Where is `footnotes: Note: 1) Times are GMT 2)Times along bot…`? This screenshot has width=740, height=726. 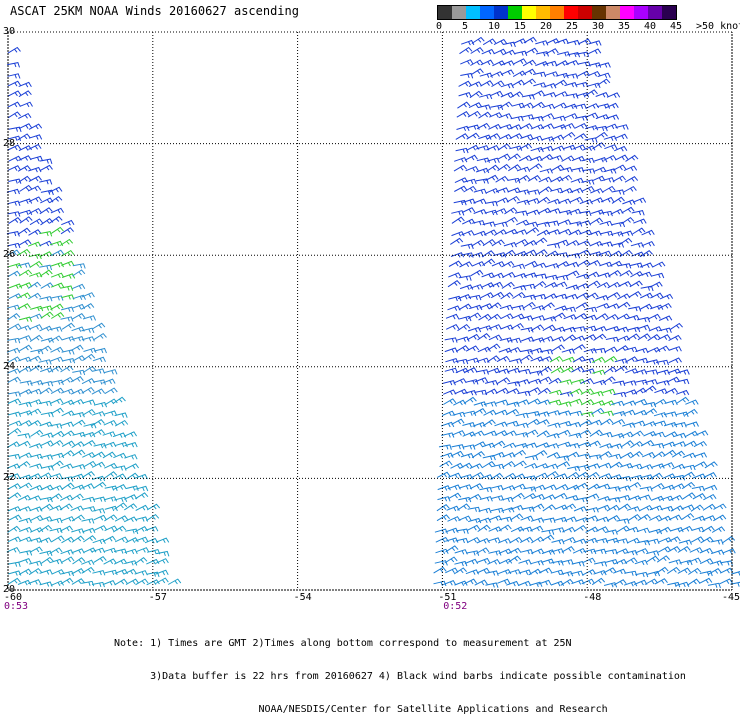
footnotes: Note: 1) Times are GMT 2)Times along bot… is located at coordinates (400, 671).